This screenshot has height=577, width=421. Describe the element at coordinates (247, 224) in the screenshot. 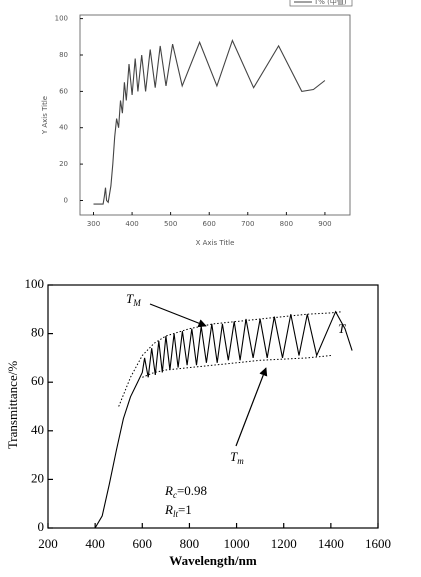

I see `x-tick-label: 700` at that location.